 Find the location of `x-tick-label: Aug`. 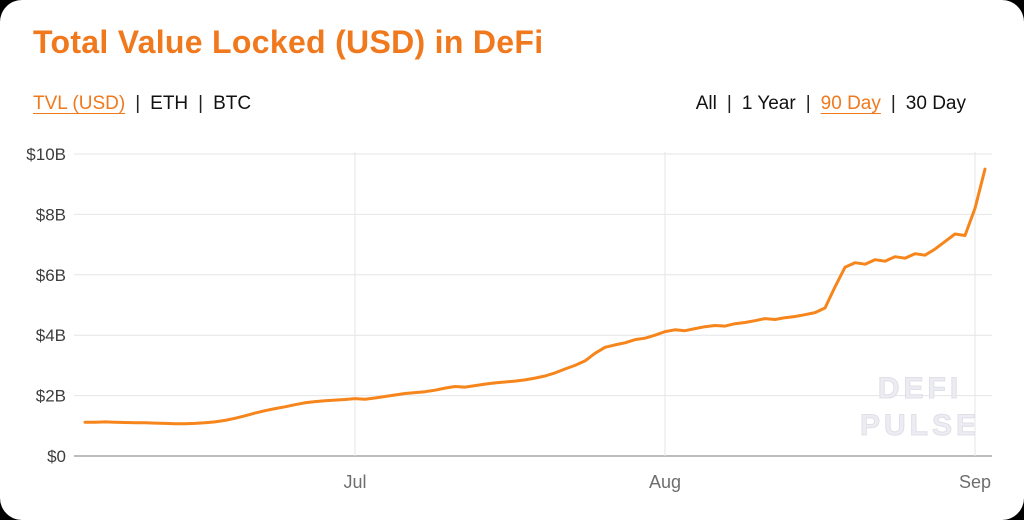

x-tick-label: Aug is located at coordinates (665, 482).